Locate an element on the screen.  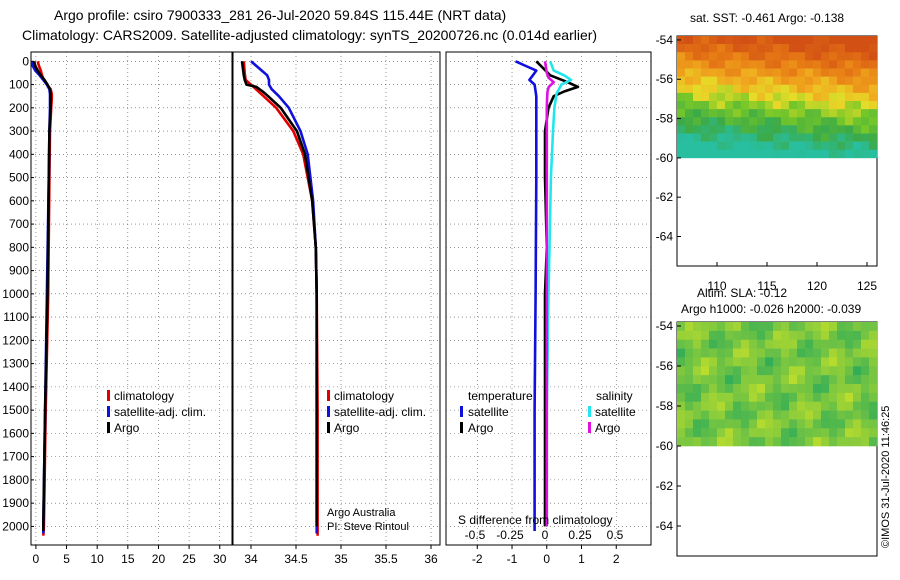
legend-label-argo: Argo is located at coordinates (347, 428).